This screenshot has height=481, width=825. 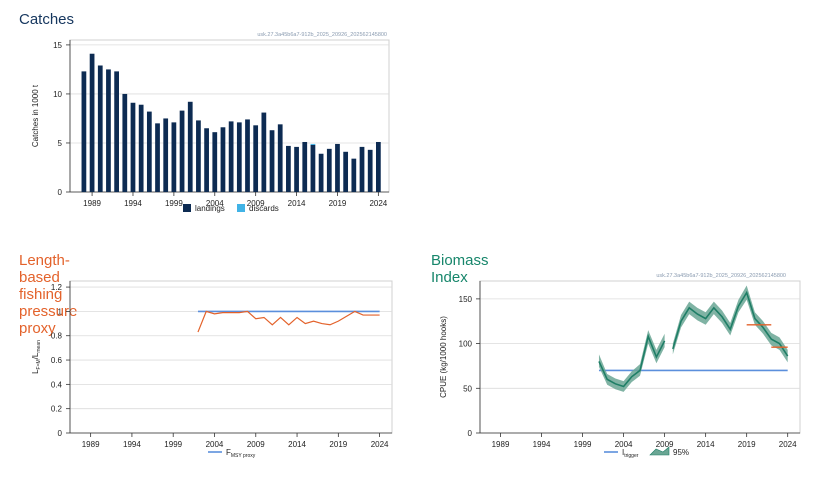 What do you see at coordinates (57, 336) in the screenshot?
I see `y-tick-label: 0.8` at bounding box center [57, 336].